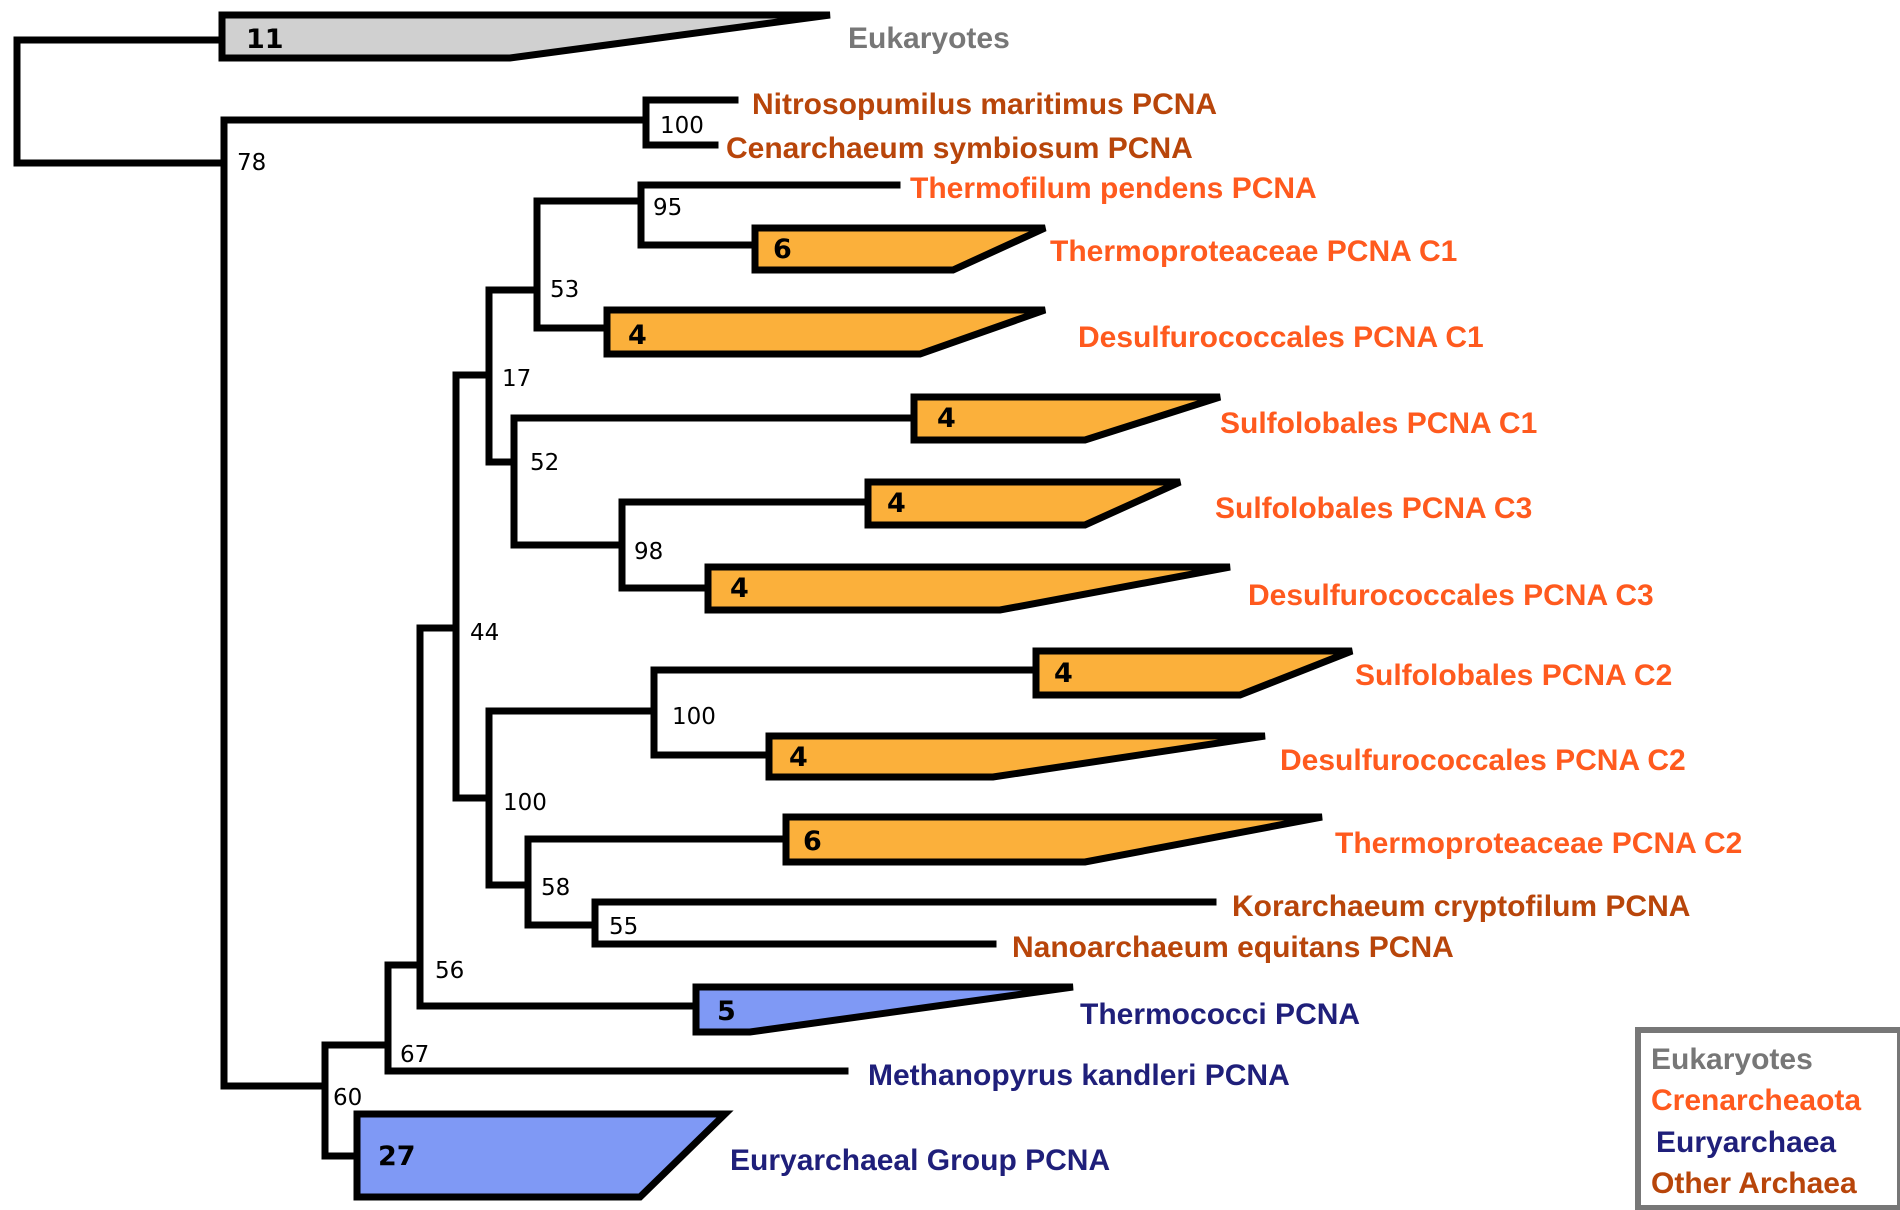 The height and width of the screenshot is (1210, 1900). What do you see at coordinates (1233, 947) in the screenshot?
I see `label-nanoarchaeum: Nanoarchaeum equitans PCNA` at bounding box center [1233, 947].